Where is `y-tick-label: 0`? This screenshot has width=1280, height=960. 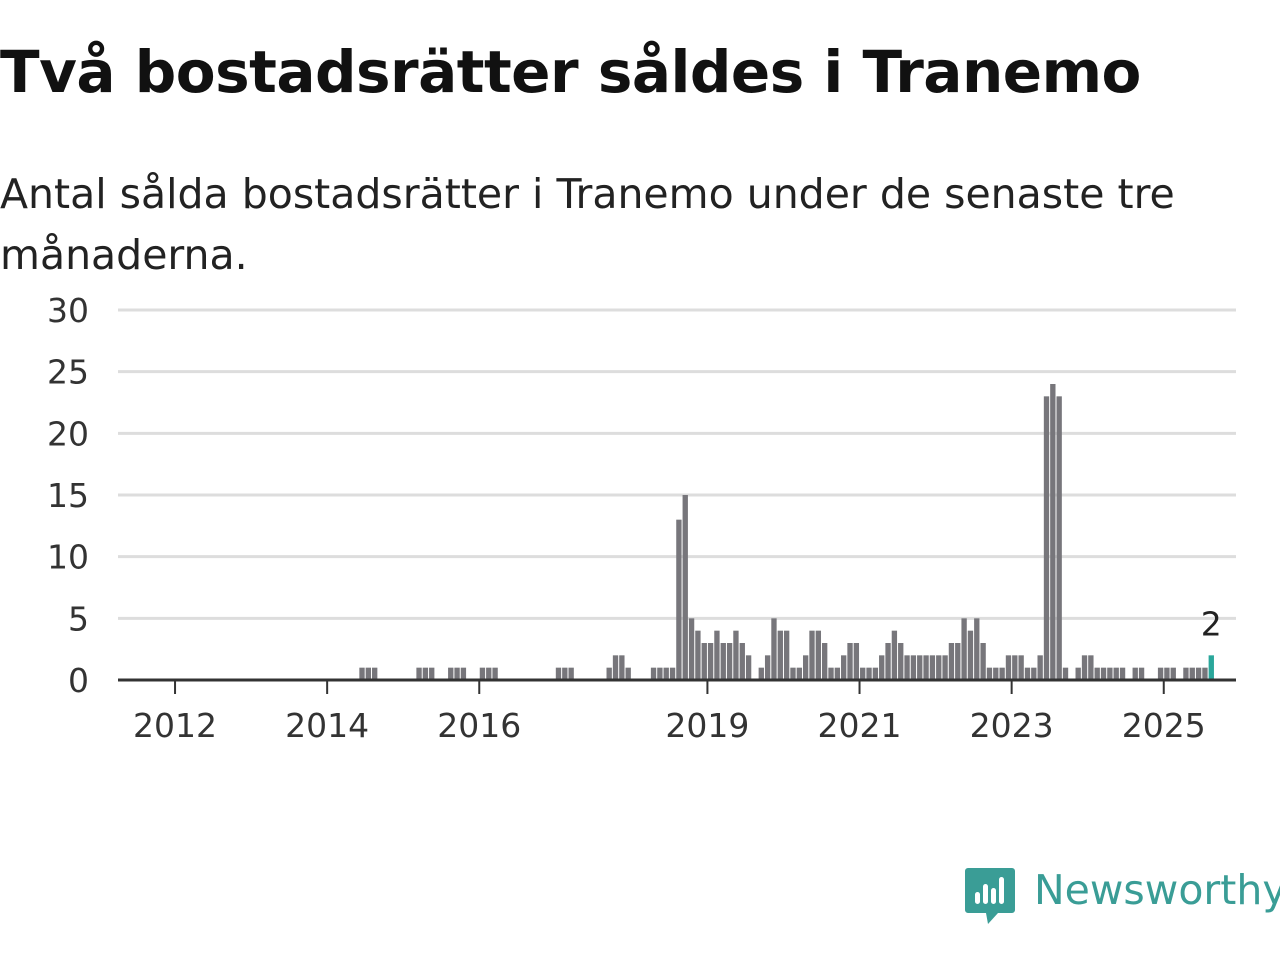 y-tick-label: 0 is located at coordinates (78, 680).